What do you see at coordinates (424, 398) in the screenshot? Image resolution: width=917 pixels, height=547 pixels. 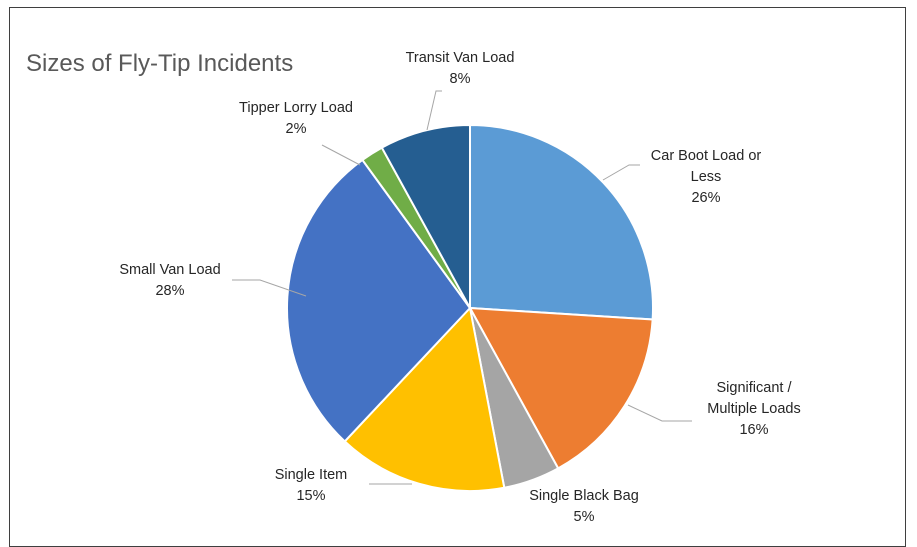 I see `slice-single-item` at bounding box center [424, 398].